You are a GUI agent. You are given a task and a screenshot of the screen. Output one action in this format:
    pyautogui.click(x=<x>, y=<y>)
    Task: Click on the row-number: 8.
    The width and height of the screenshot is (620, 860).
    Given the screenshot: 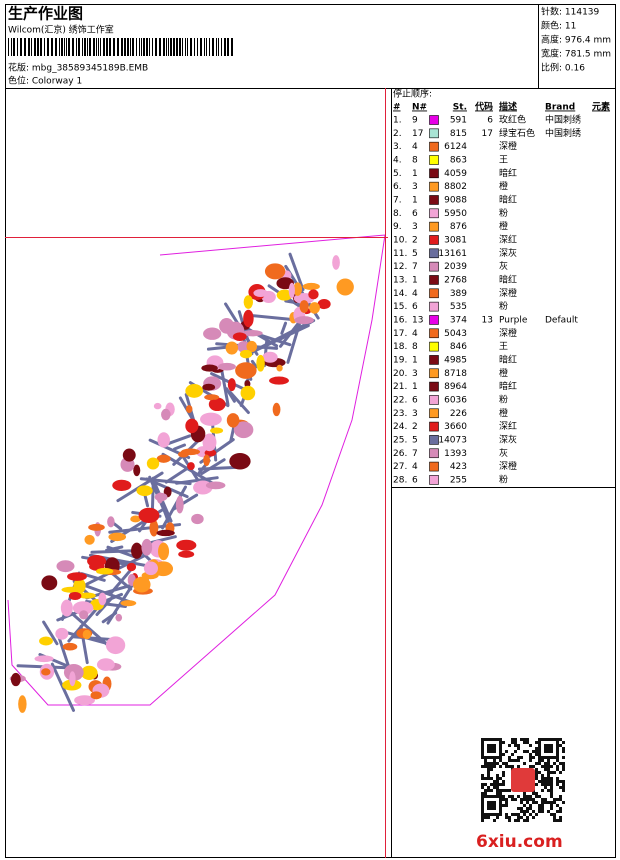 What is the action you would take?
    pyautogui.click(x=397, y=214)
    